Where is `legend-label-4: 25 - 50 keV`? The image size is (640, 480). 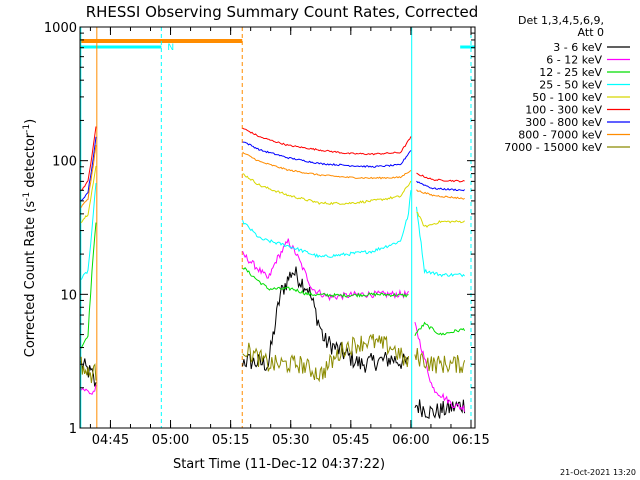 legend-label-4: 25 - 50 keV is located at coordinates (570, 85).